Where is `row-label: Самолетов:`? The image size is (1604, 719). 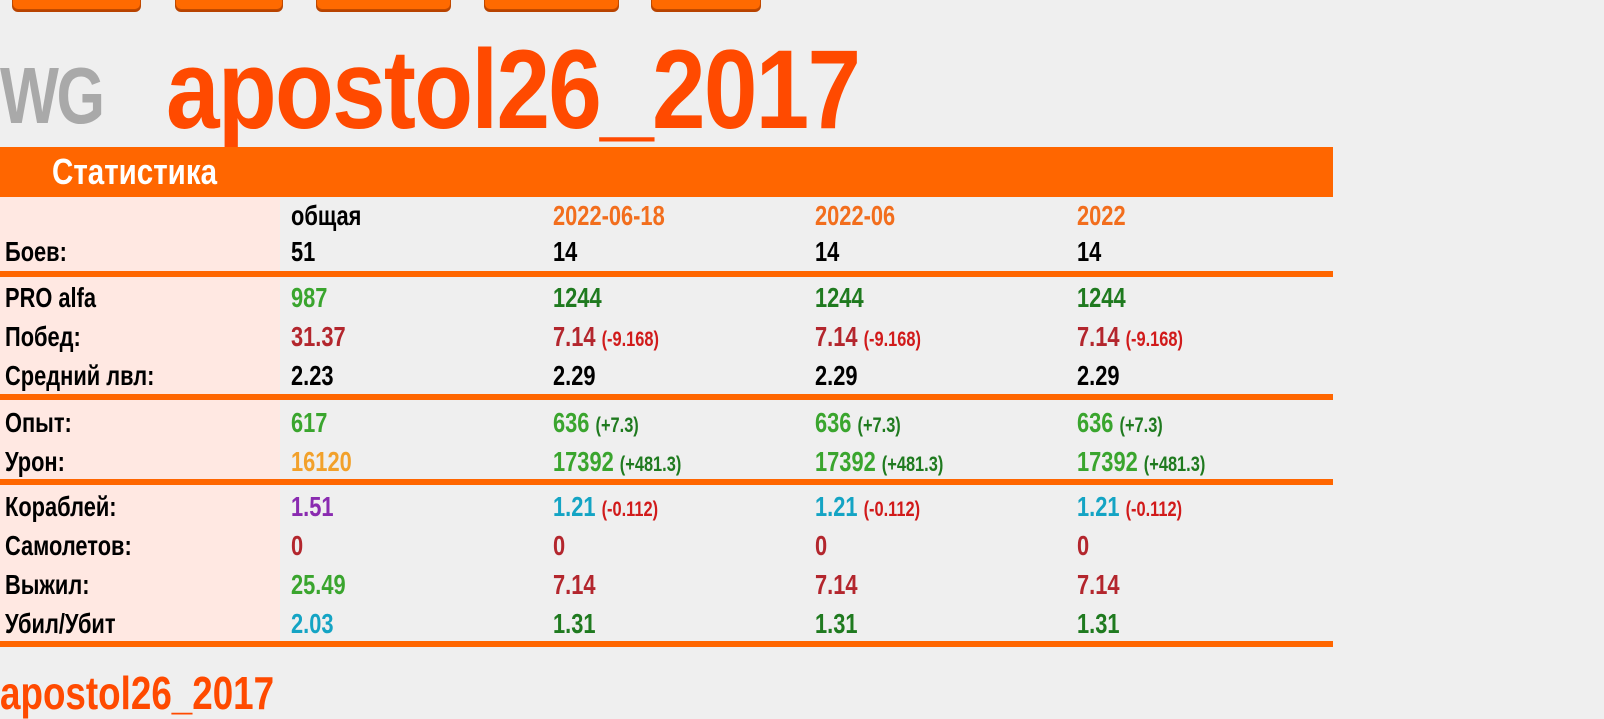
row-label: Самолетов: is located at coordinates (68, 545).